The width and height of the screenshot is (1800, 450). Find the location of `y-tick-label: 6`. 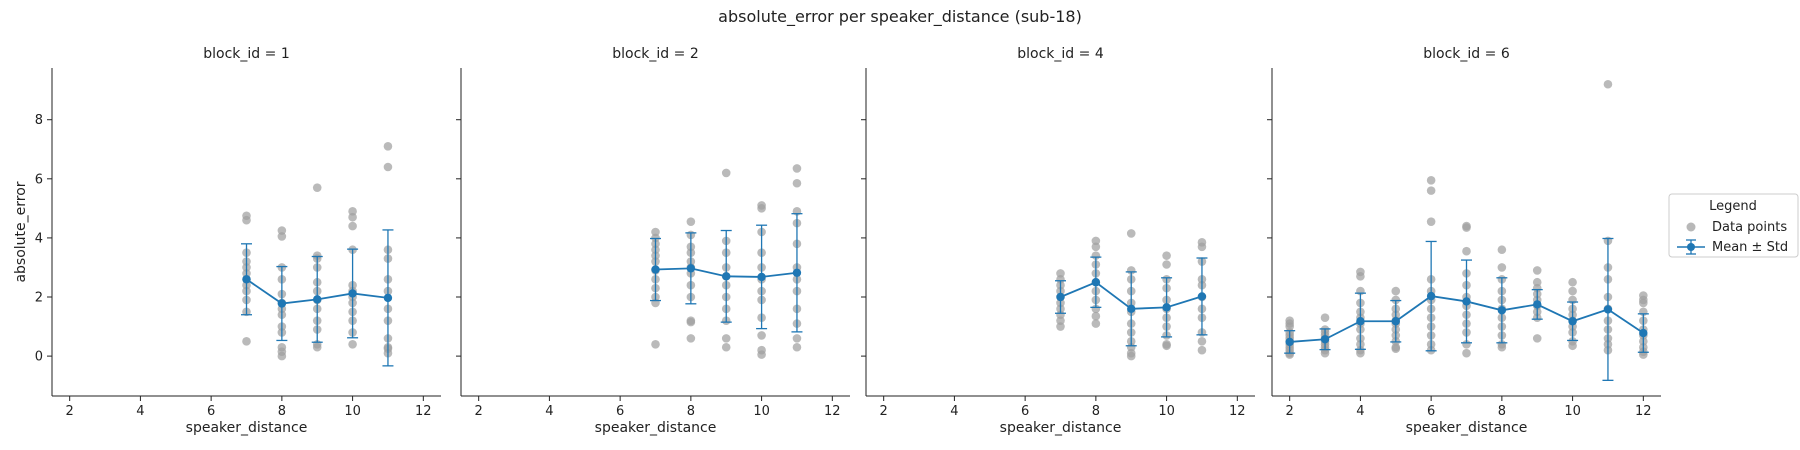

y-tick-label: 6 is located at coordinates (39, 179).